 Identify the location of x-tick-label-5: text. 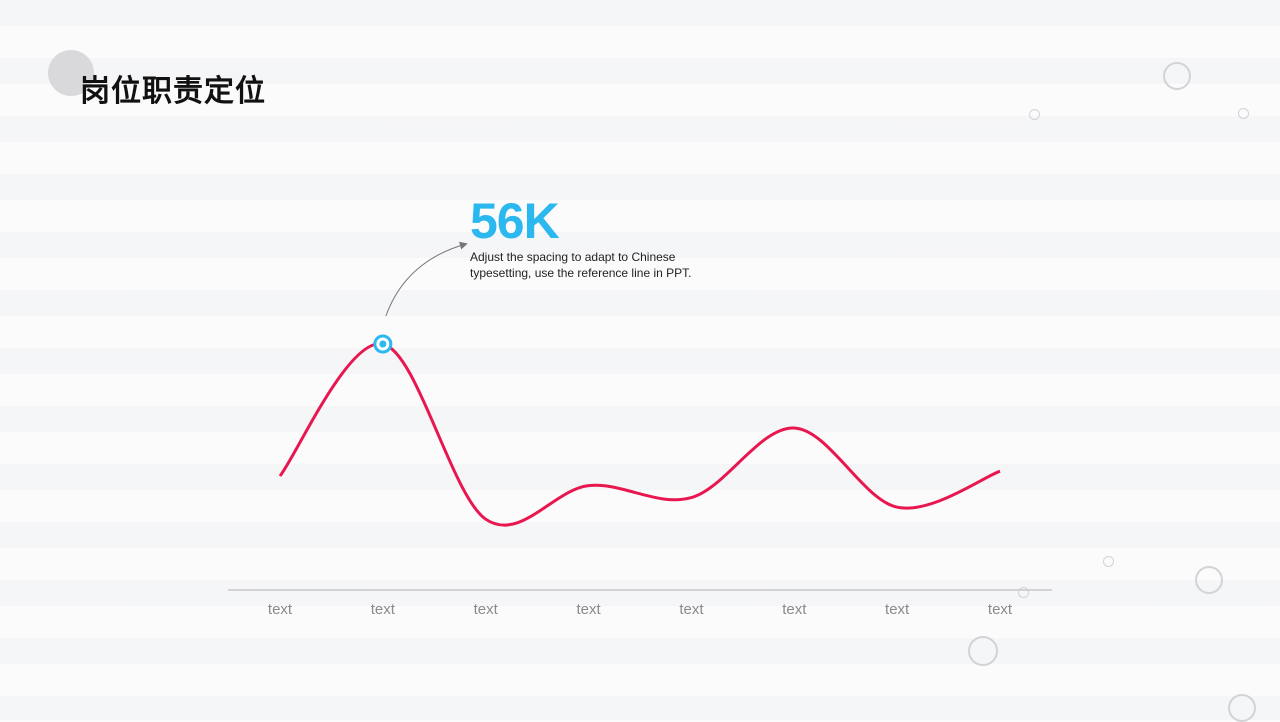
(691, 609).